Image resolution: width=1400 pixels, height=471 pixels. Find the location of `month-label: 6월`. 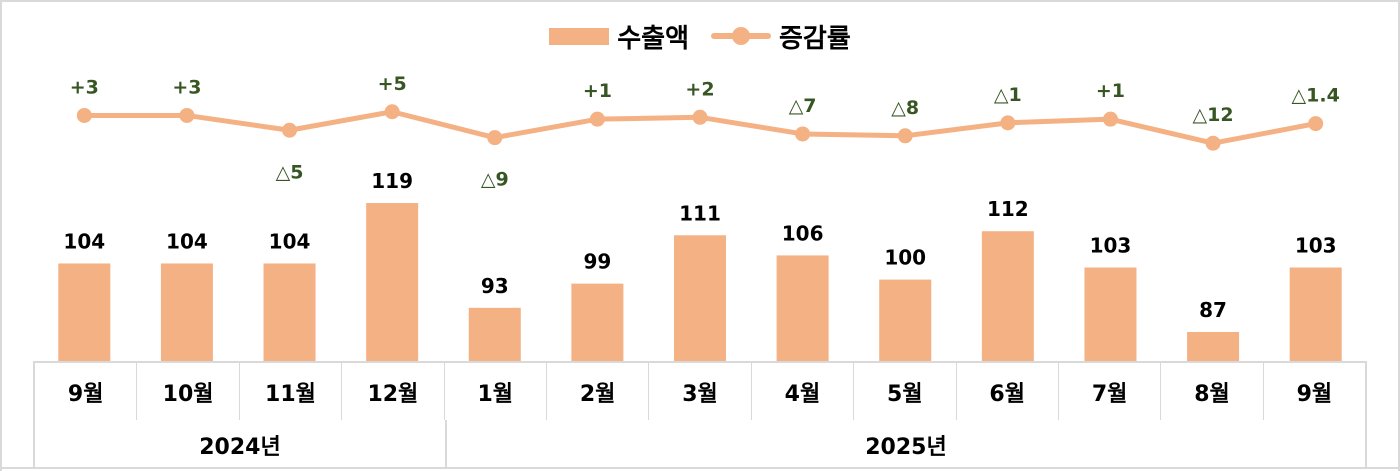

month-label: 6월 is located at coordinates (1008, 391).